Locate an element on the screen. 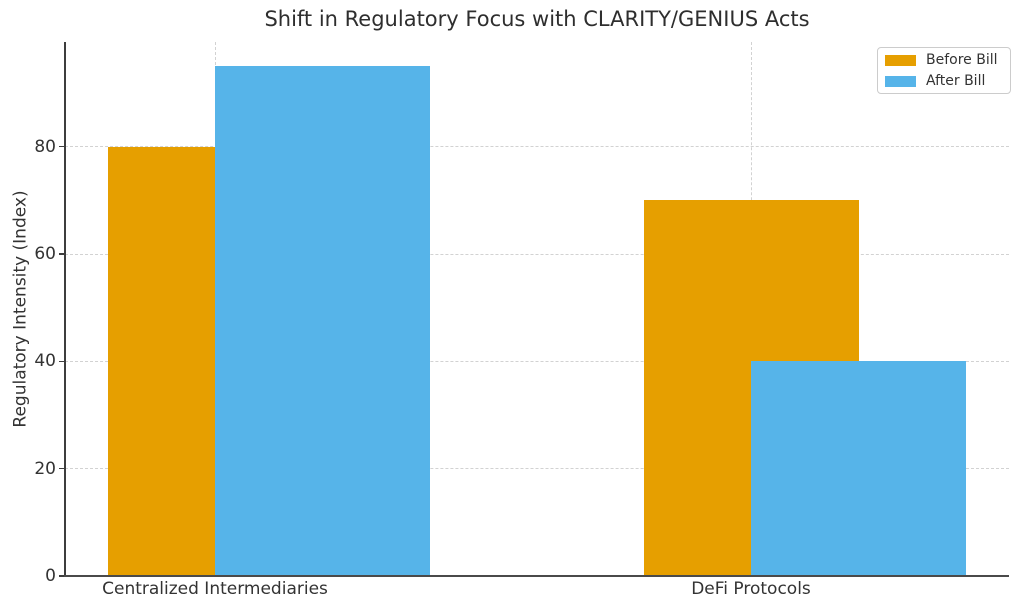 This screenshot has width=1024, height=614. y-tick-label-40: 40 is located at coordinates (45, 361).